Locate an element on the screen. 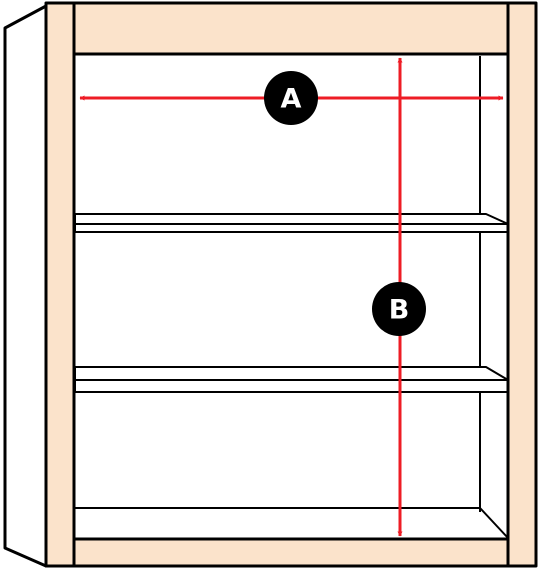 The height and width of the screenshot is (569, 538). upper-shelf-top is located at coordinates (291, 219).